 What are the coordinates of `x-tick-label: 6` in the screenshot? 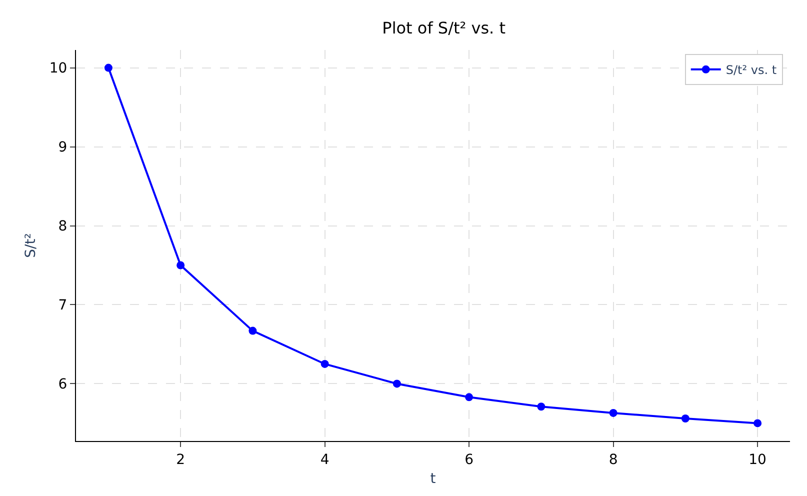 It's located at (469, 460).